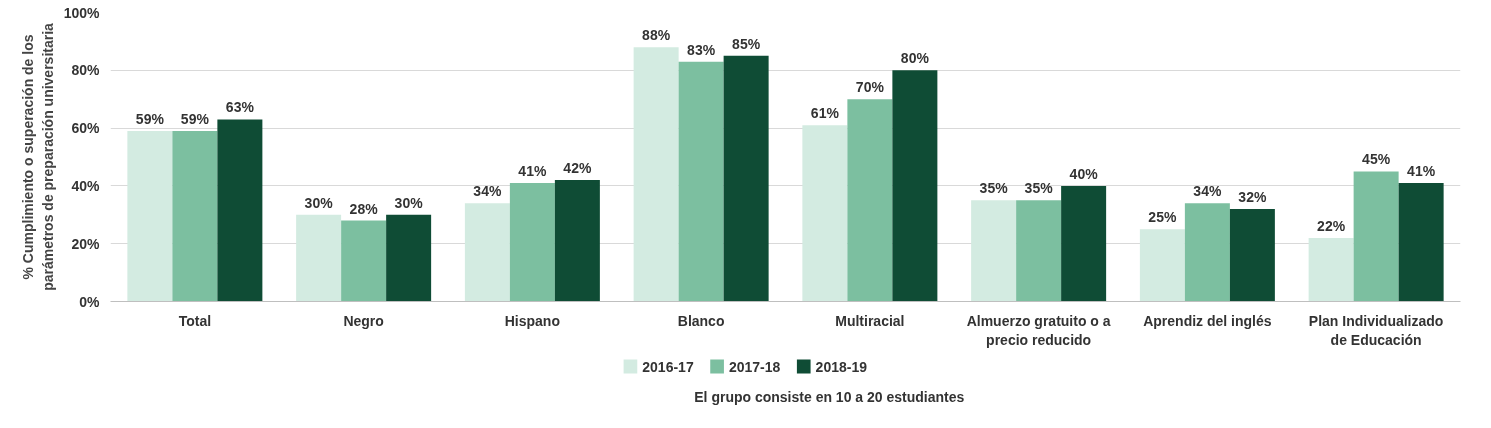 The width and height of the screenshot is (1491, 428). Describe the element at coordinates (656, 35) in the screenshot. I see `data-label: 88%` at that location.